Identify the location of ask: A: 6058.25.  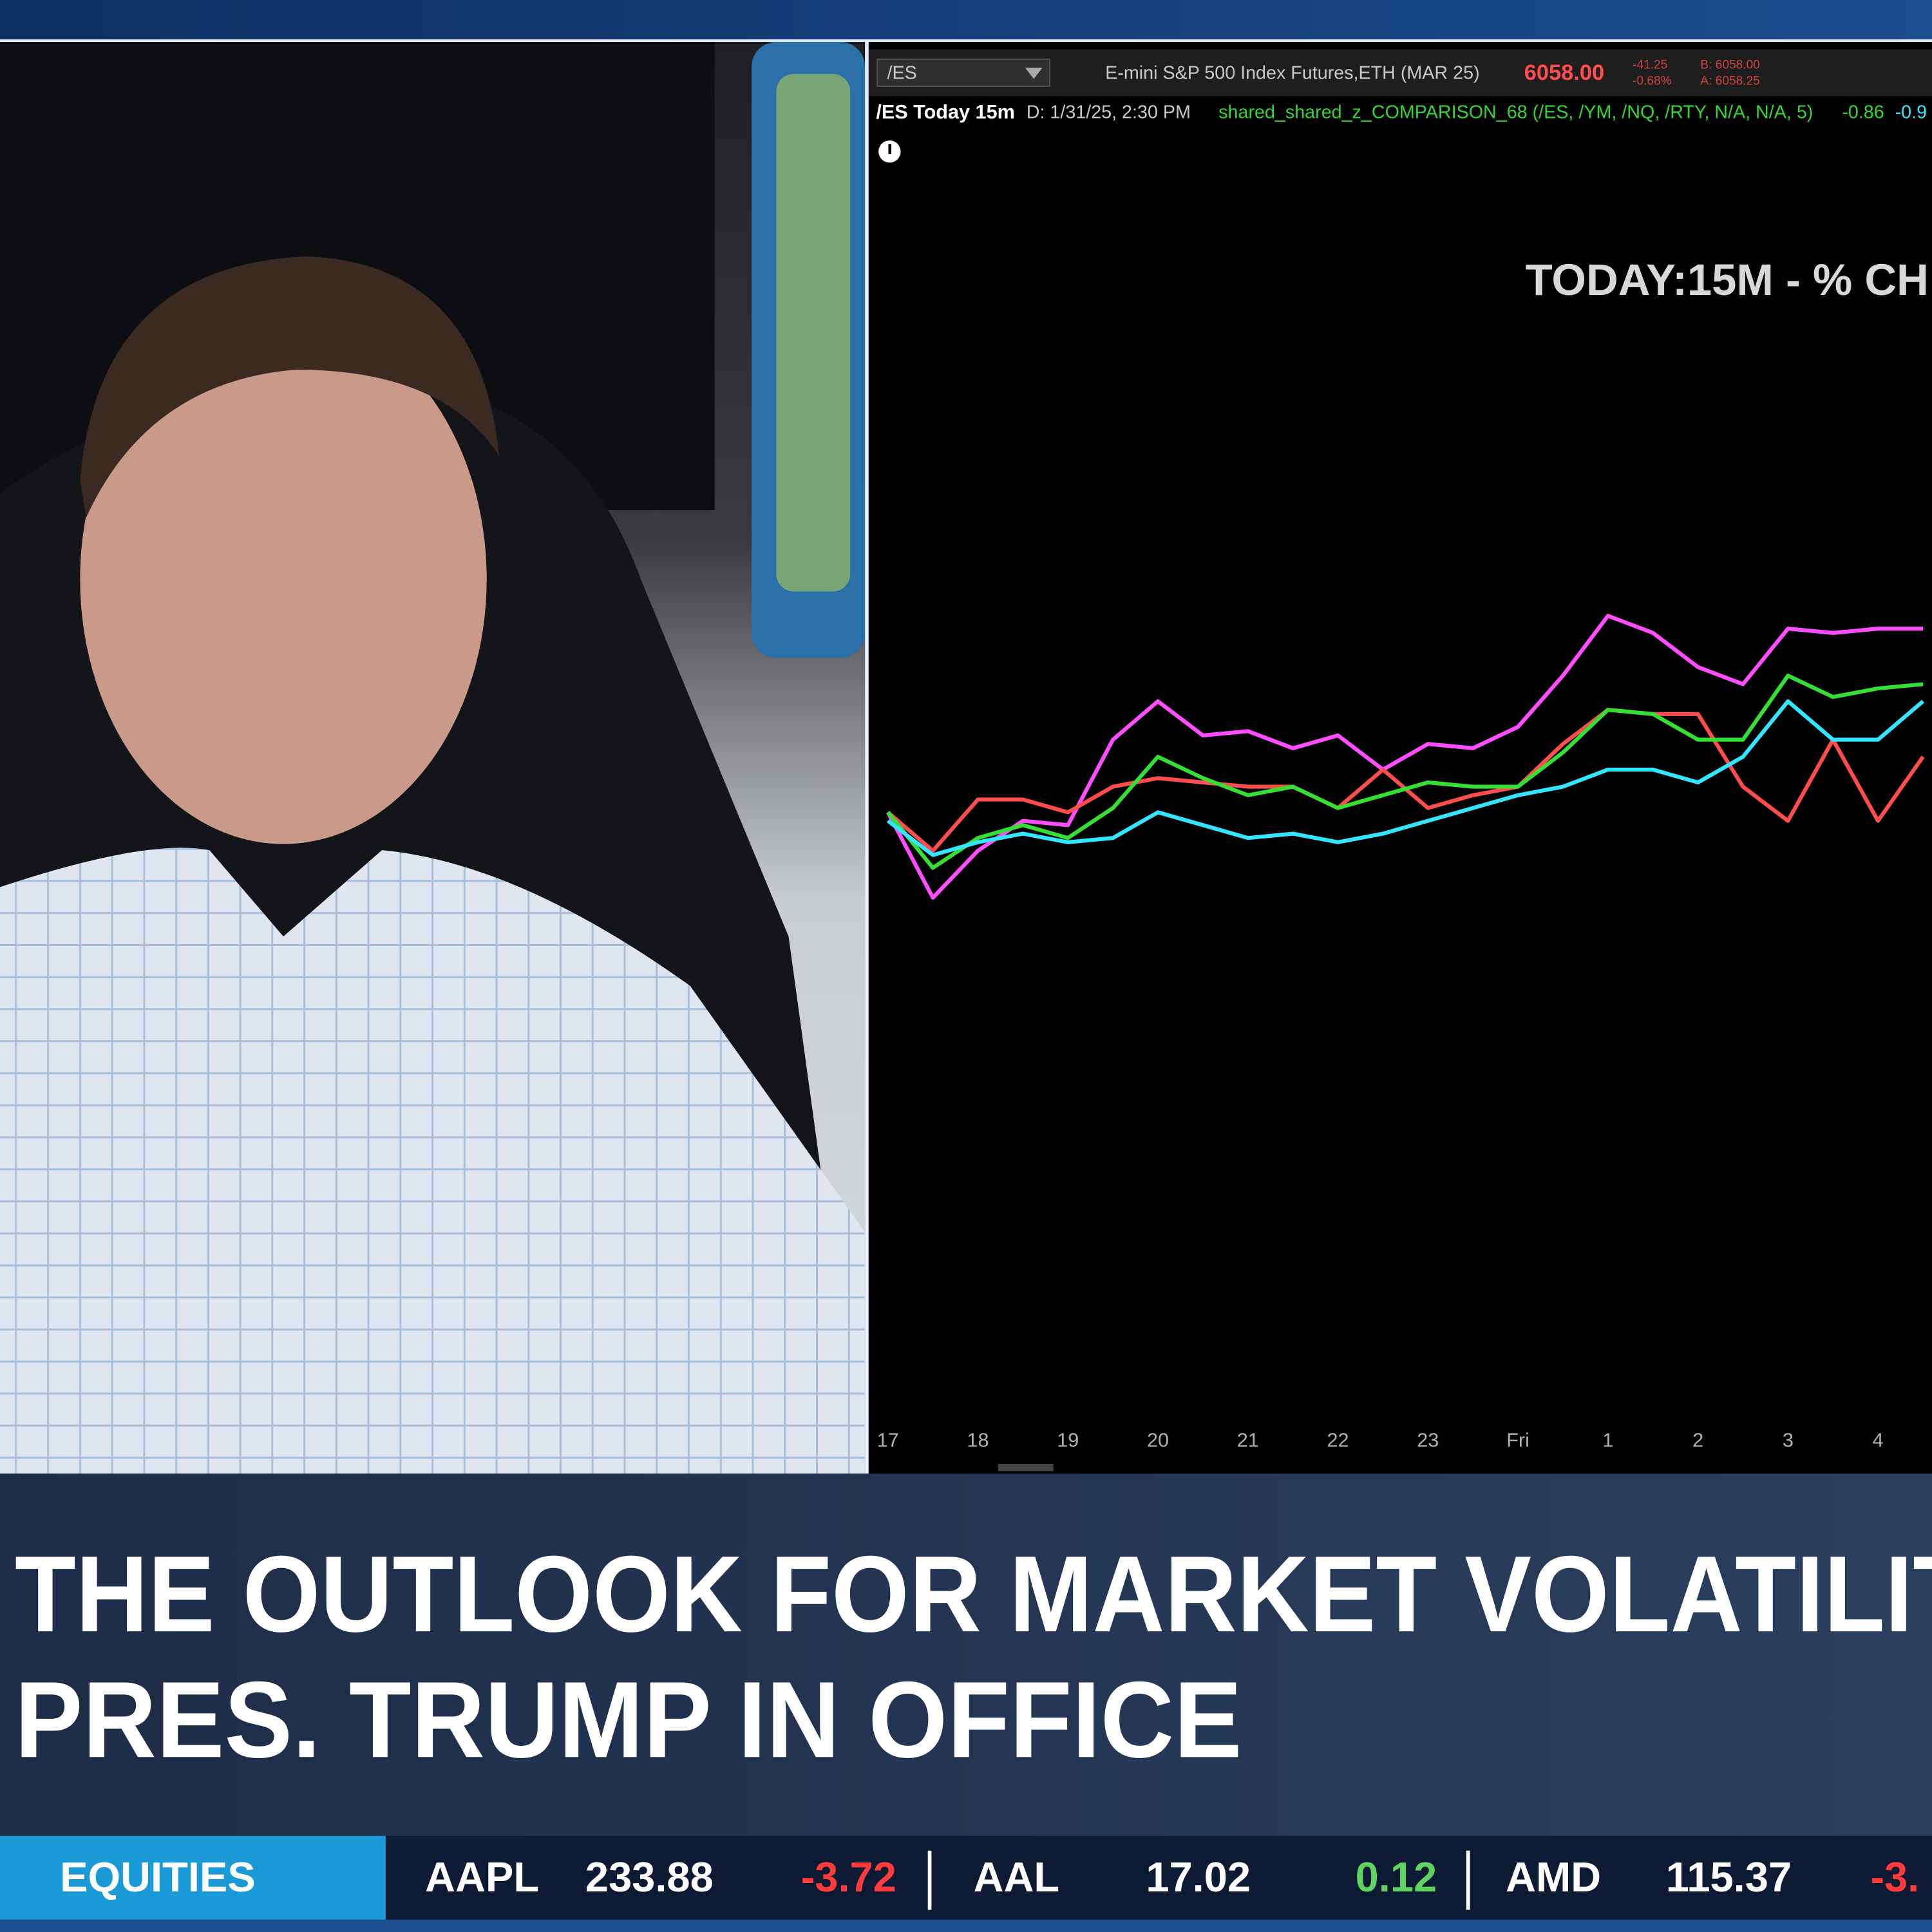
(1730, 81).